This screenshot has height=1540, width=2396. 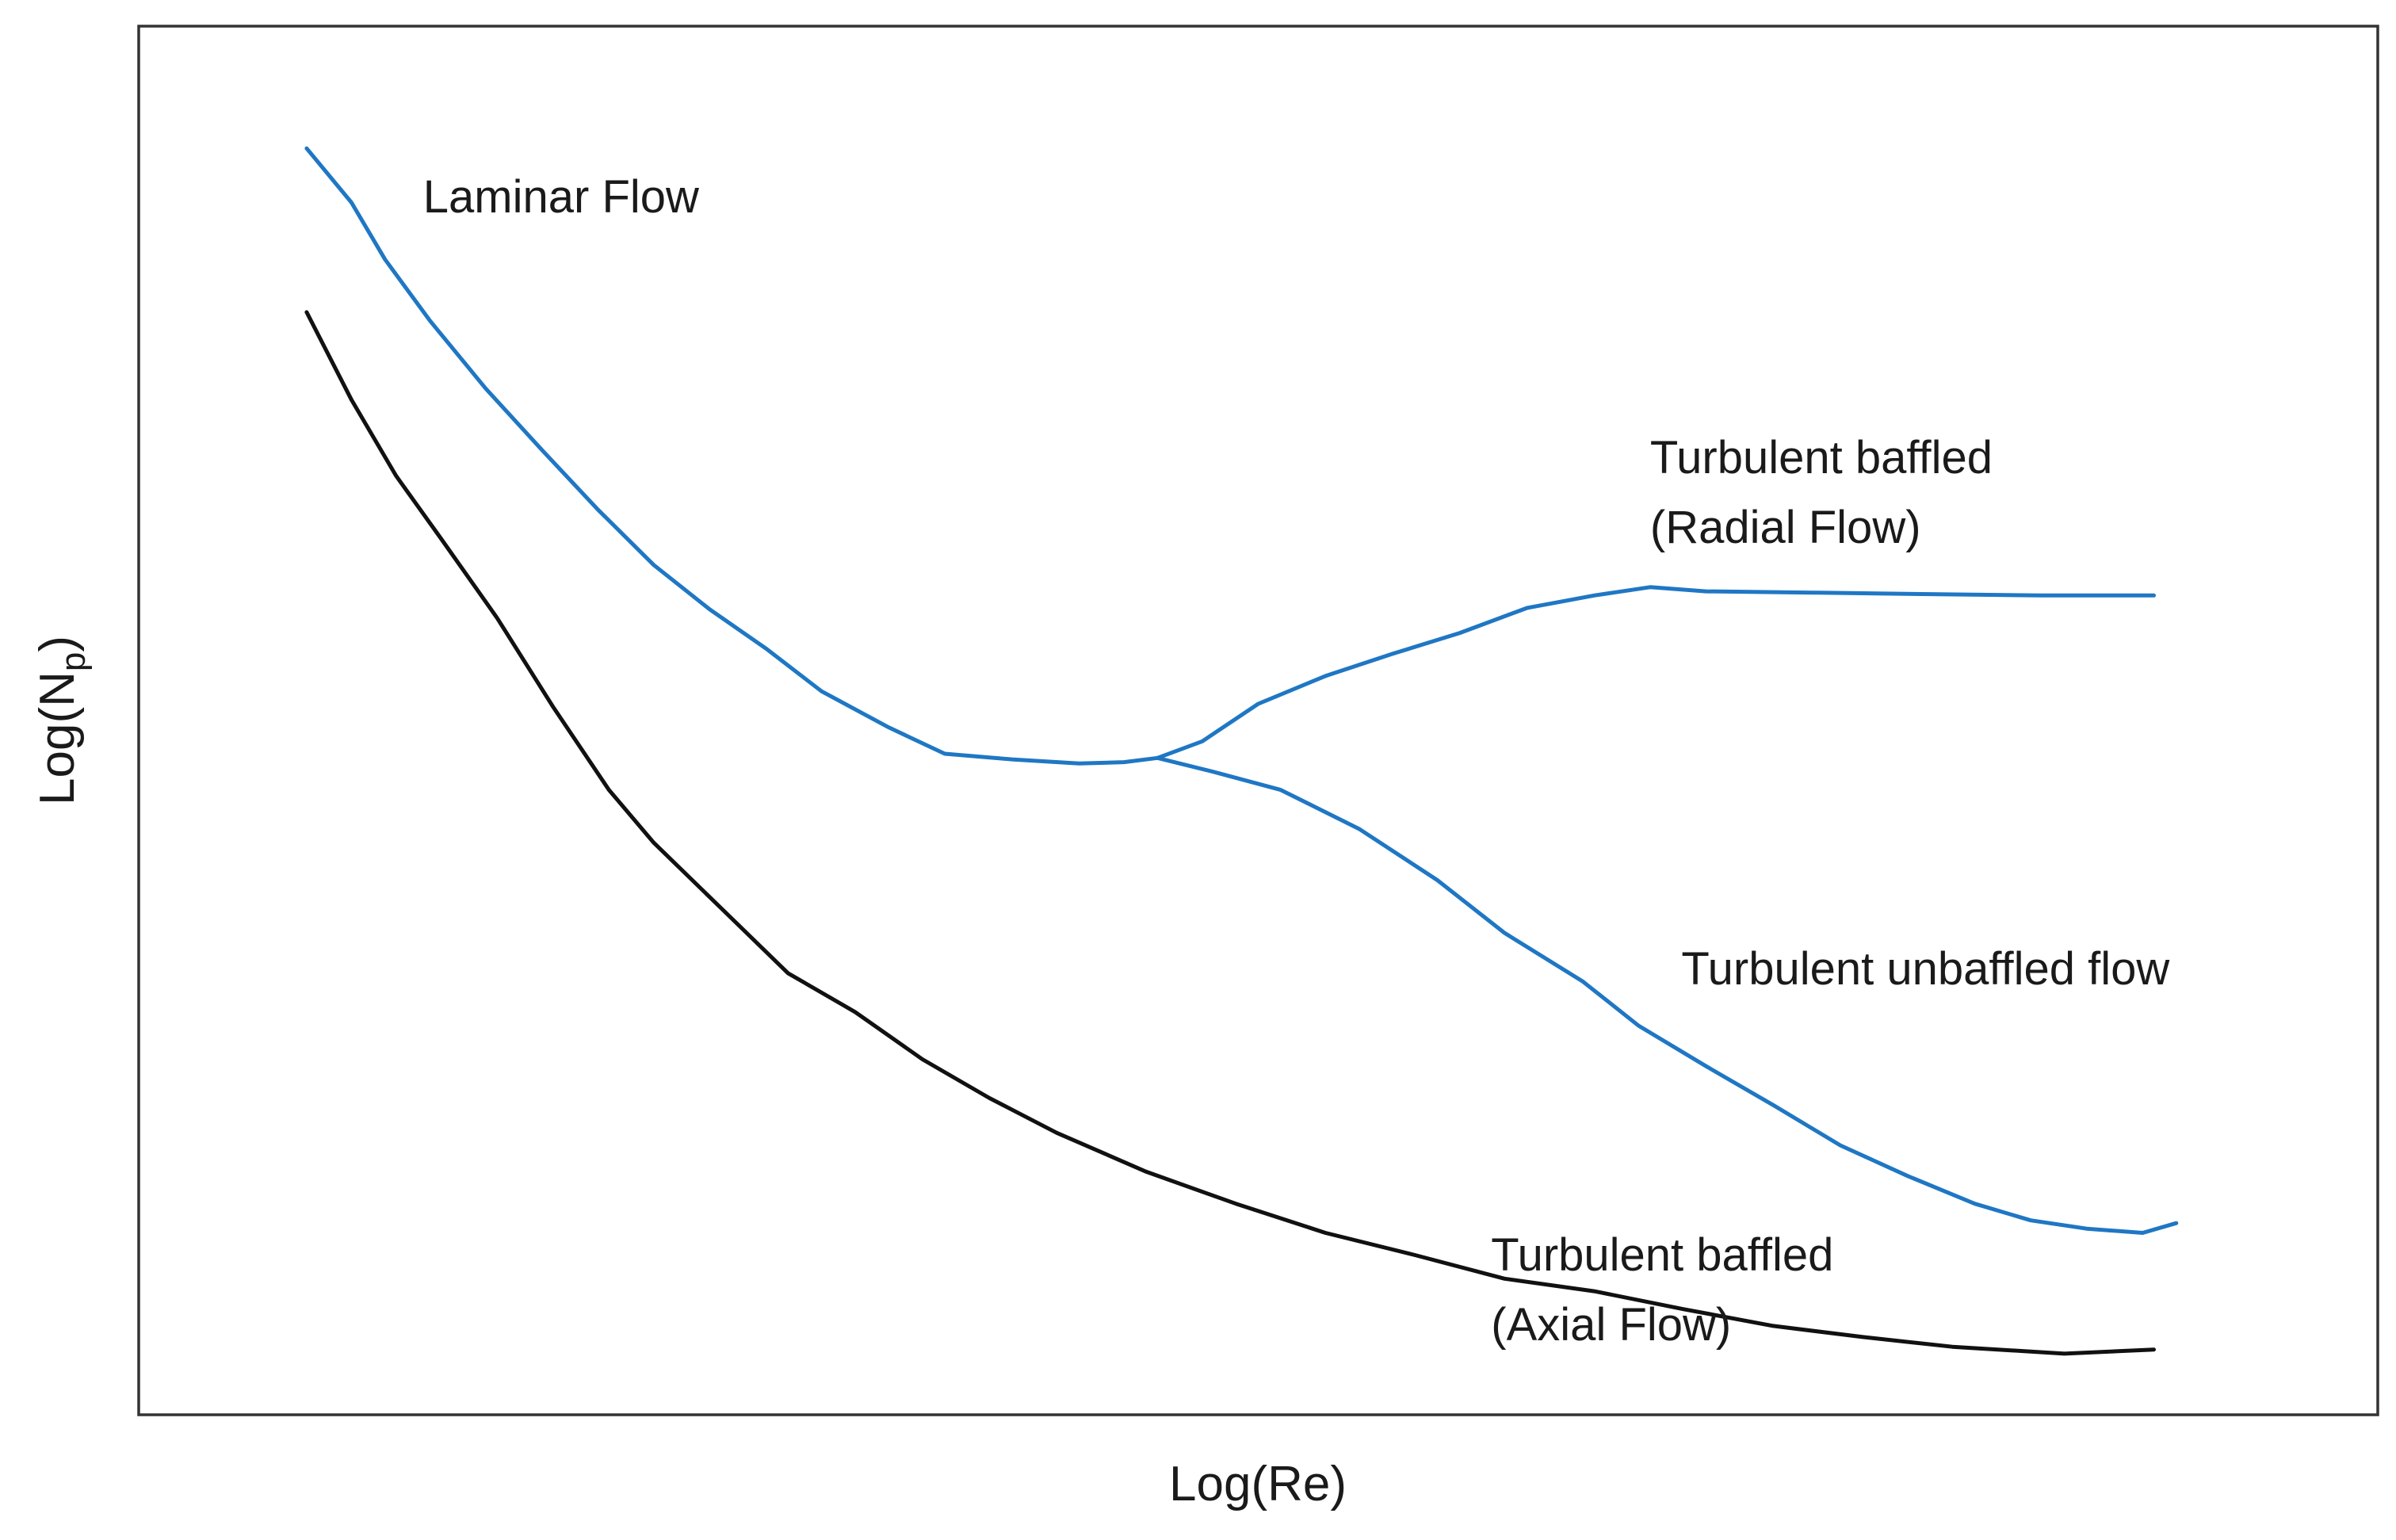 What do you see at coordinates (1258, 1484) in the screenshot?
I see `x-axis-label: Log(Re)` at bounding box center [1258, 1484].